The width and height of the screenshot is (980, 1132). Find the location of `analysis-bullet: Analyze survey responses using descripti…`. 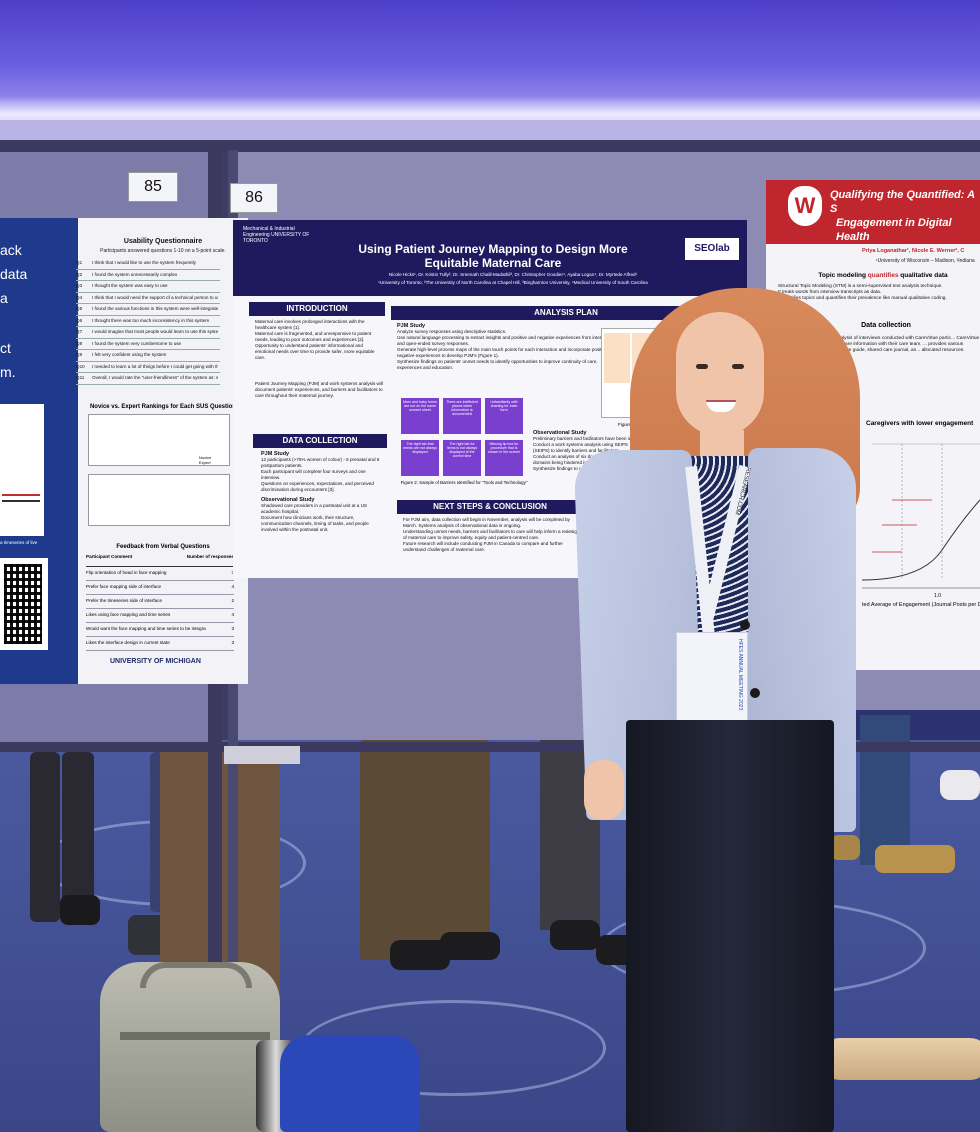

analysis-bullet: Analyze survey responses using descripti… is located at coordinates (452, 331).